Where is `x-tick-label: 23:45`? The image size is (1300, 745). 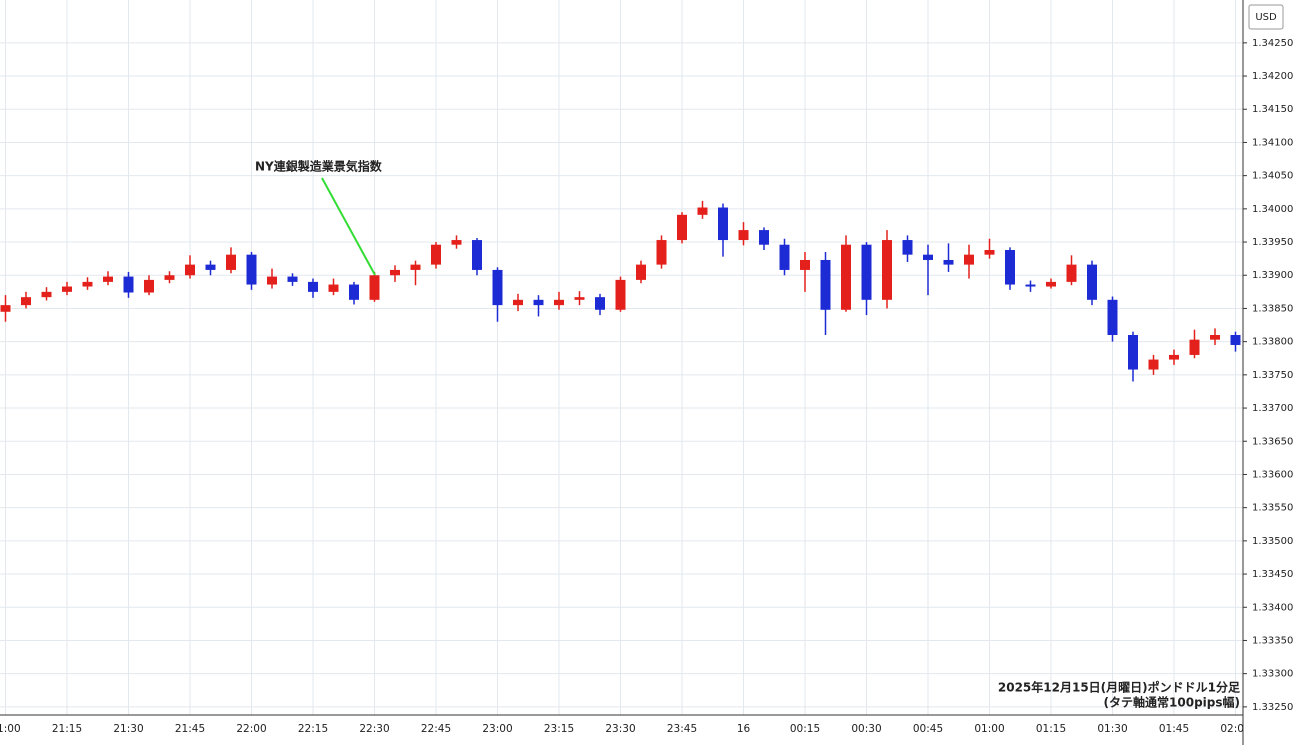 x-tick-label: 23:45 is located at coordinates (682, 729).